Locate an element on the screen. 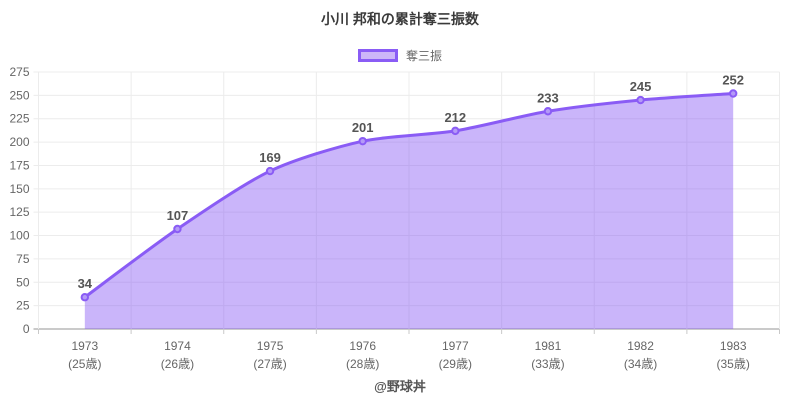  legend-swatch-icon is located at coordinates (377, 55).